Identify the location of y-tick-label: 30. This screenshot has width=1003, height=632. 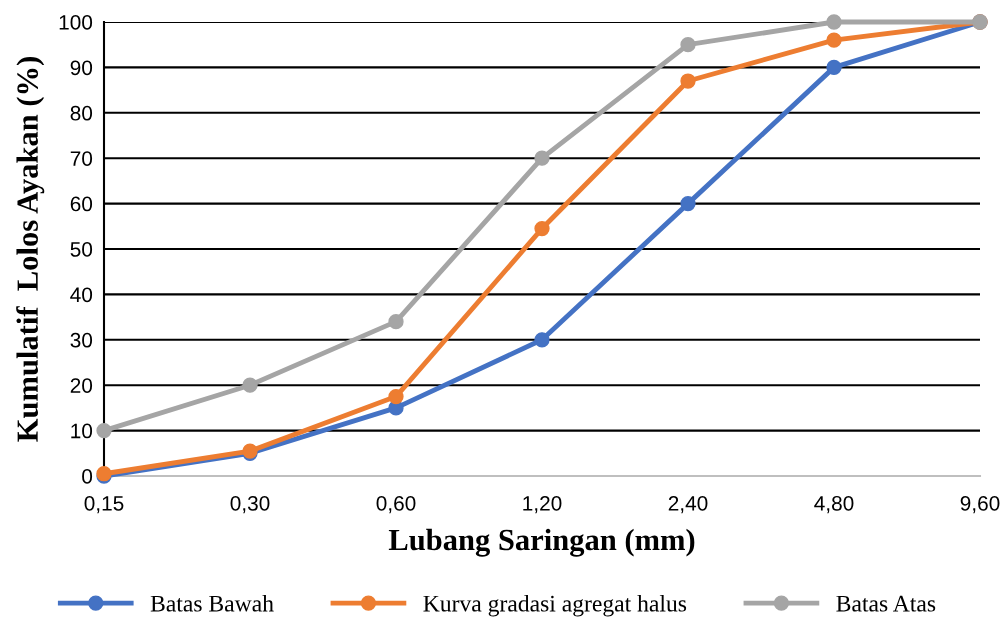
(81, 340).